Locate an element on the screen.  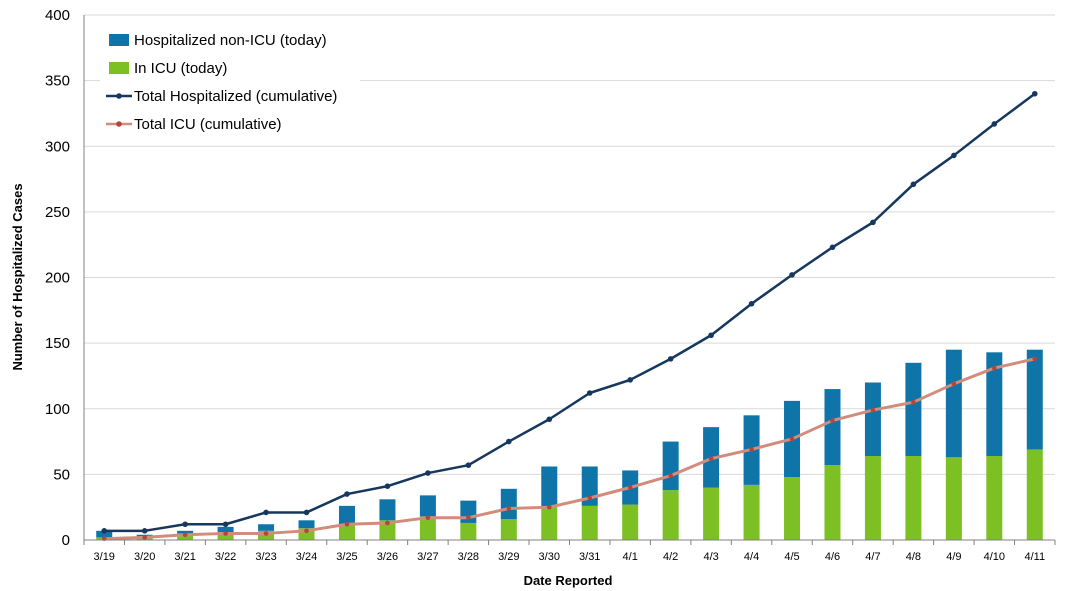
x-tick-label: 3/19 is located at coordinates (104, 557).